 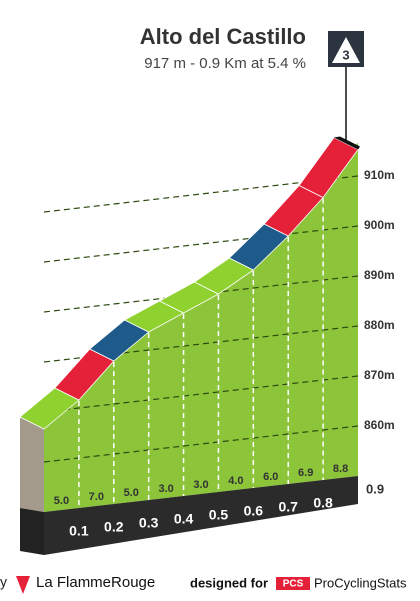 What do you see at coordinates (379, 325) in the screenshot?
I see `y-tick-label: 880m` at bounding box center [379, 325].